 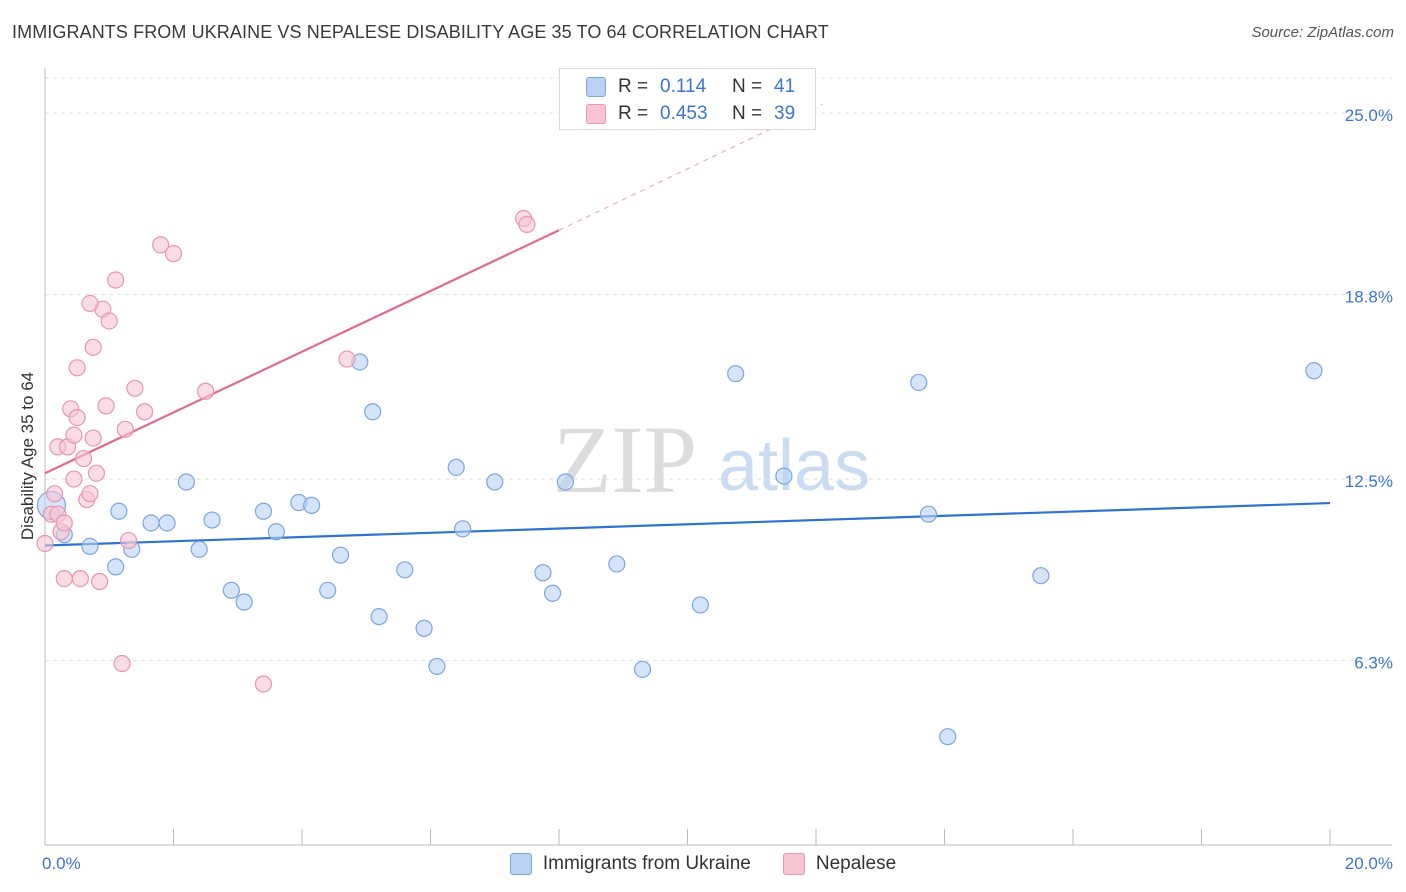 What do you see at coordinates (687, 524) in the screenshot?
I see `trend-line-ukraine` at bounding box center [687, 524].